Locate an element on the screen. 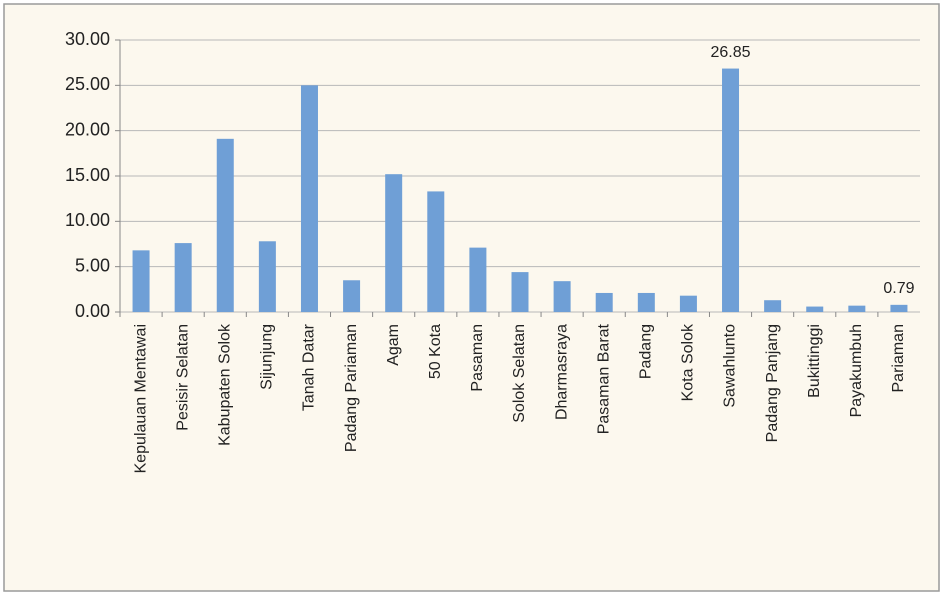  y-tick-label: 10.00 is located at coordinates (87, 220).